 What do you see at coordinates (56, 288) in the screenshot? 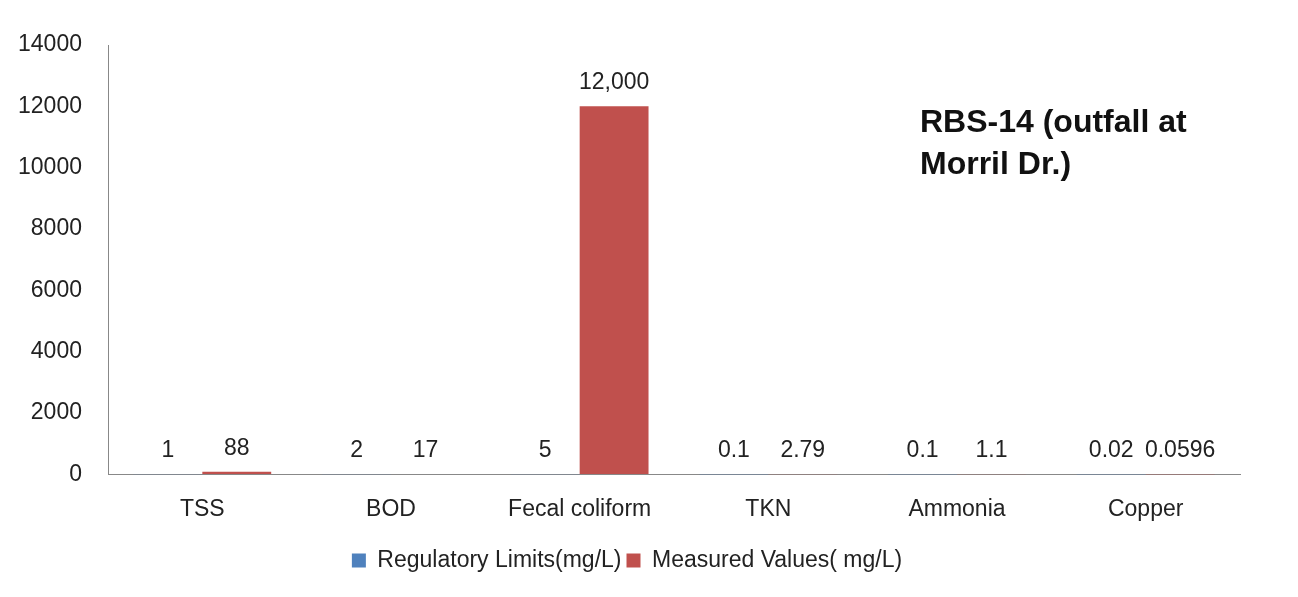
I see `y-tick-label: 6000` at bounding box center [56, 288].